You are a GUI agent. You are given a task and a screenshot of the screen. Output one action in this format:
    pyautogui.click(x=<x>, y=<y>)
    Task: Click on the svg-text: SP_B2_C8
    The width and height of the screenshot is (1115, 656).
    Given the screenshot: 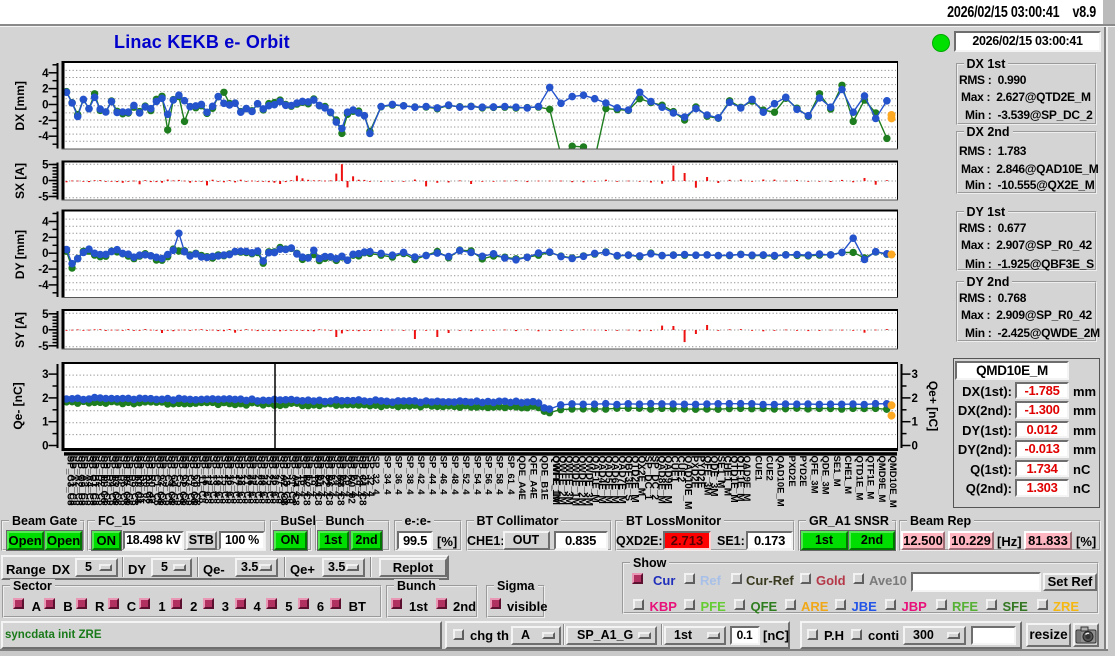 What is the action you would take?
    pyautogui.click(x=100, y=481)
    